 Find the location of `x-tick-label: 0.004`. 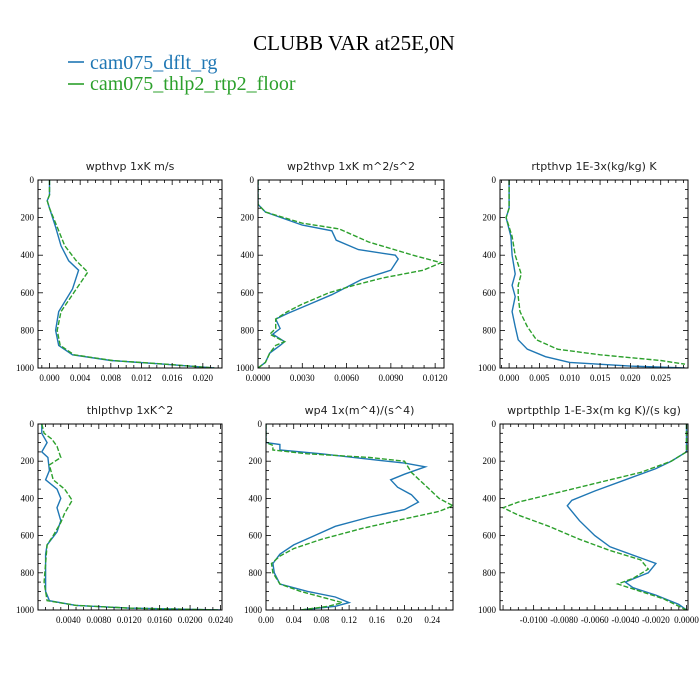

x-tick-label: 0.004 is located at coordinates (80, 378).